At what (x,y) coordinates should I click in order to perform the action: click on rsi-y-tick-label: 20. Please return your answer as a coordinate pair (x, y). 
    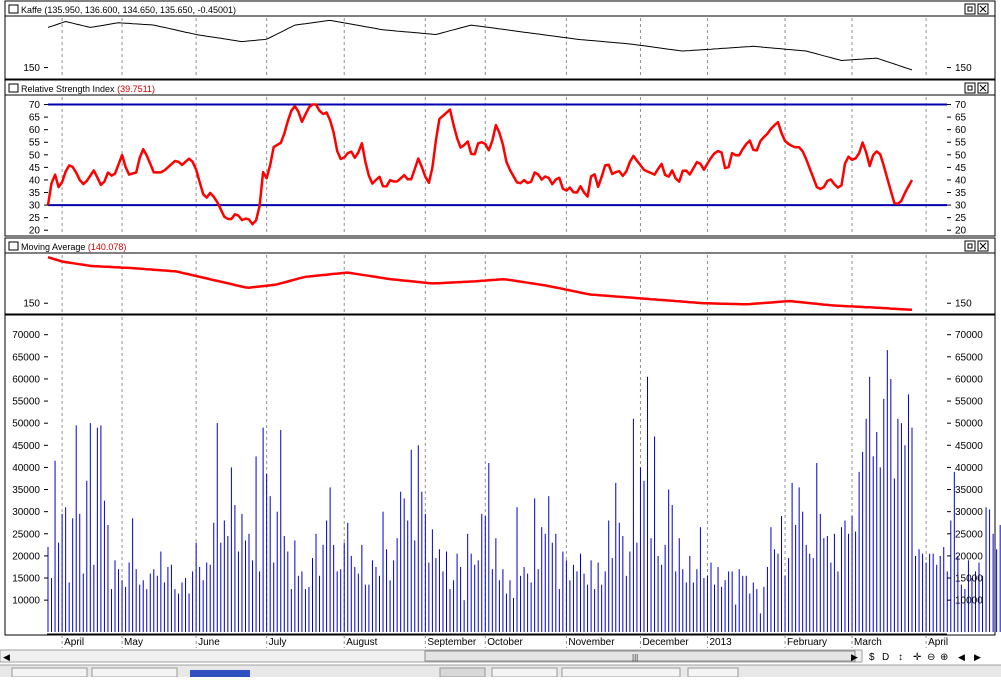
    Looking at the image, I should click on (35, 231).